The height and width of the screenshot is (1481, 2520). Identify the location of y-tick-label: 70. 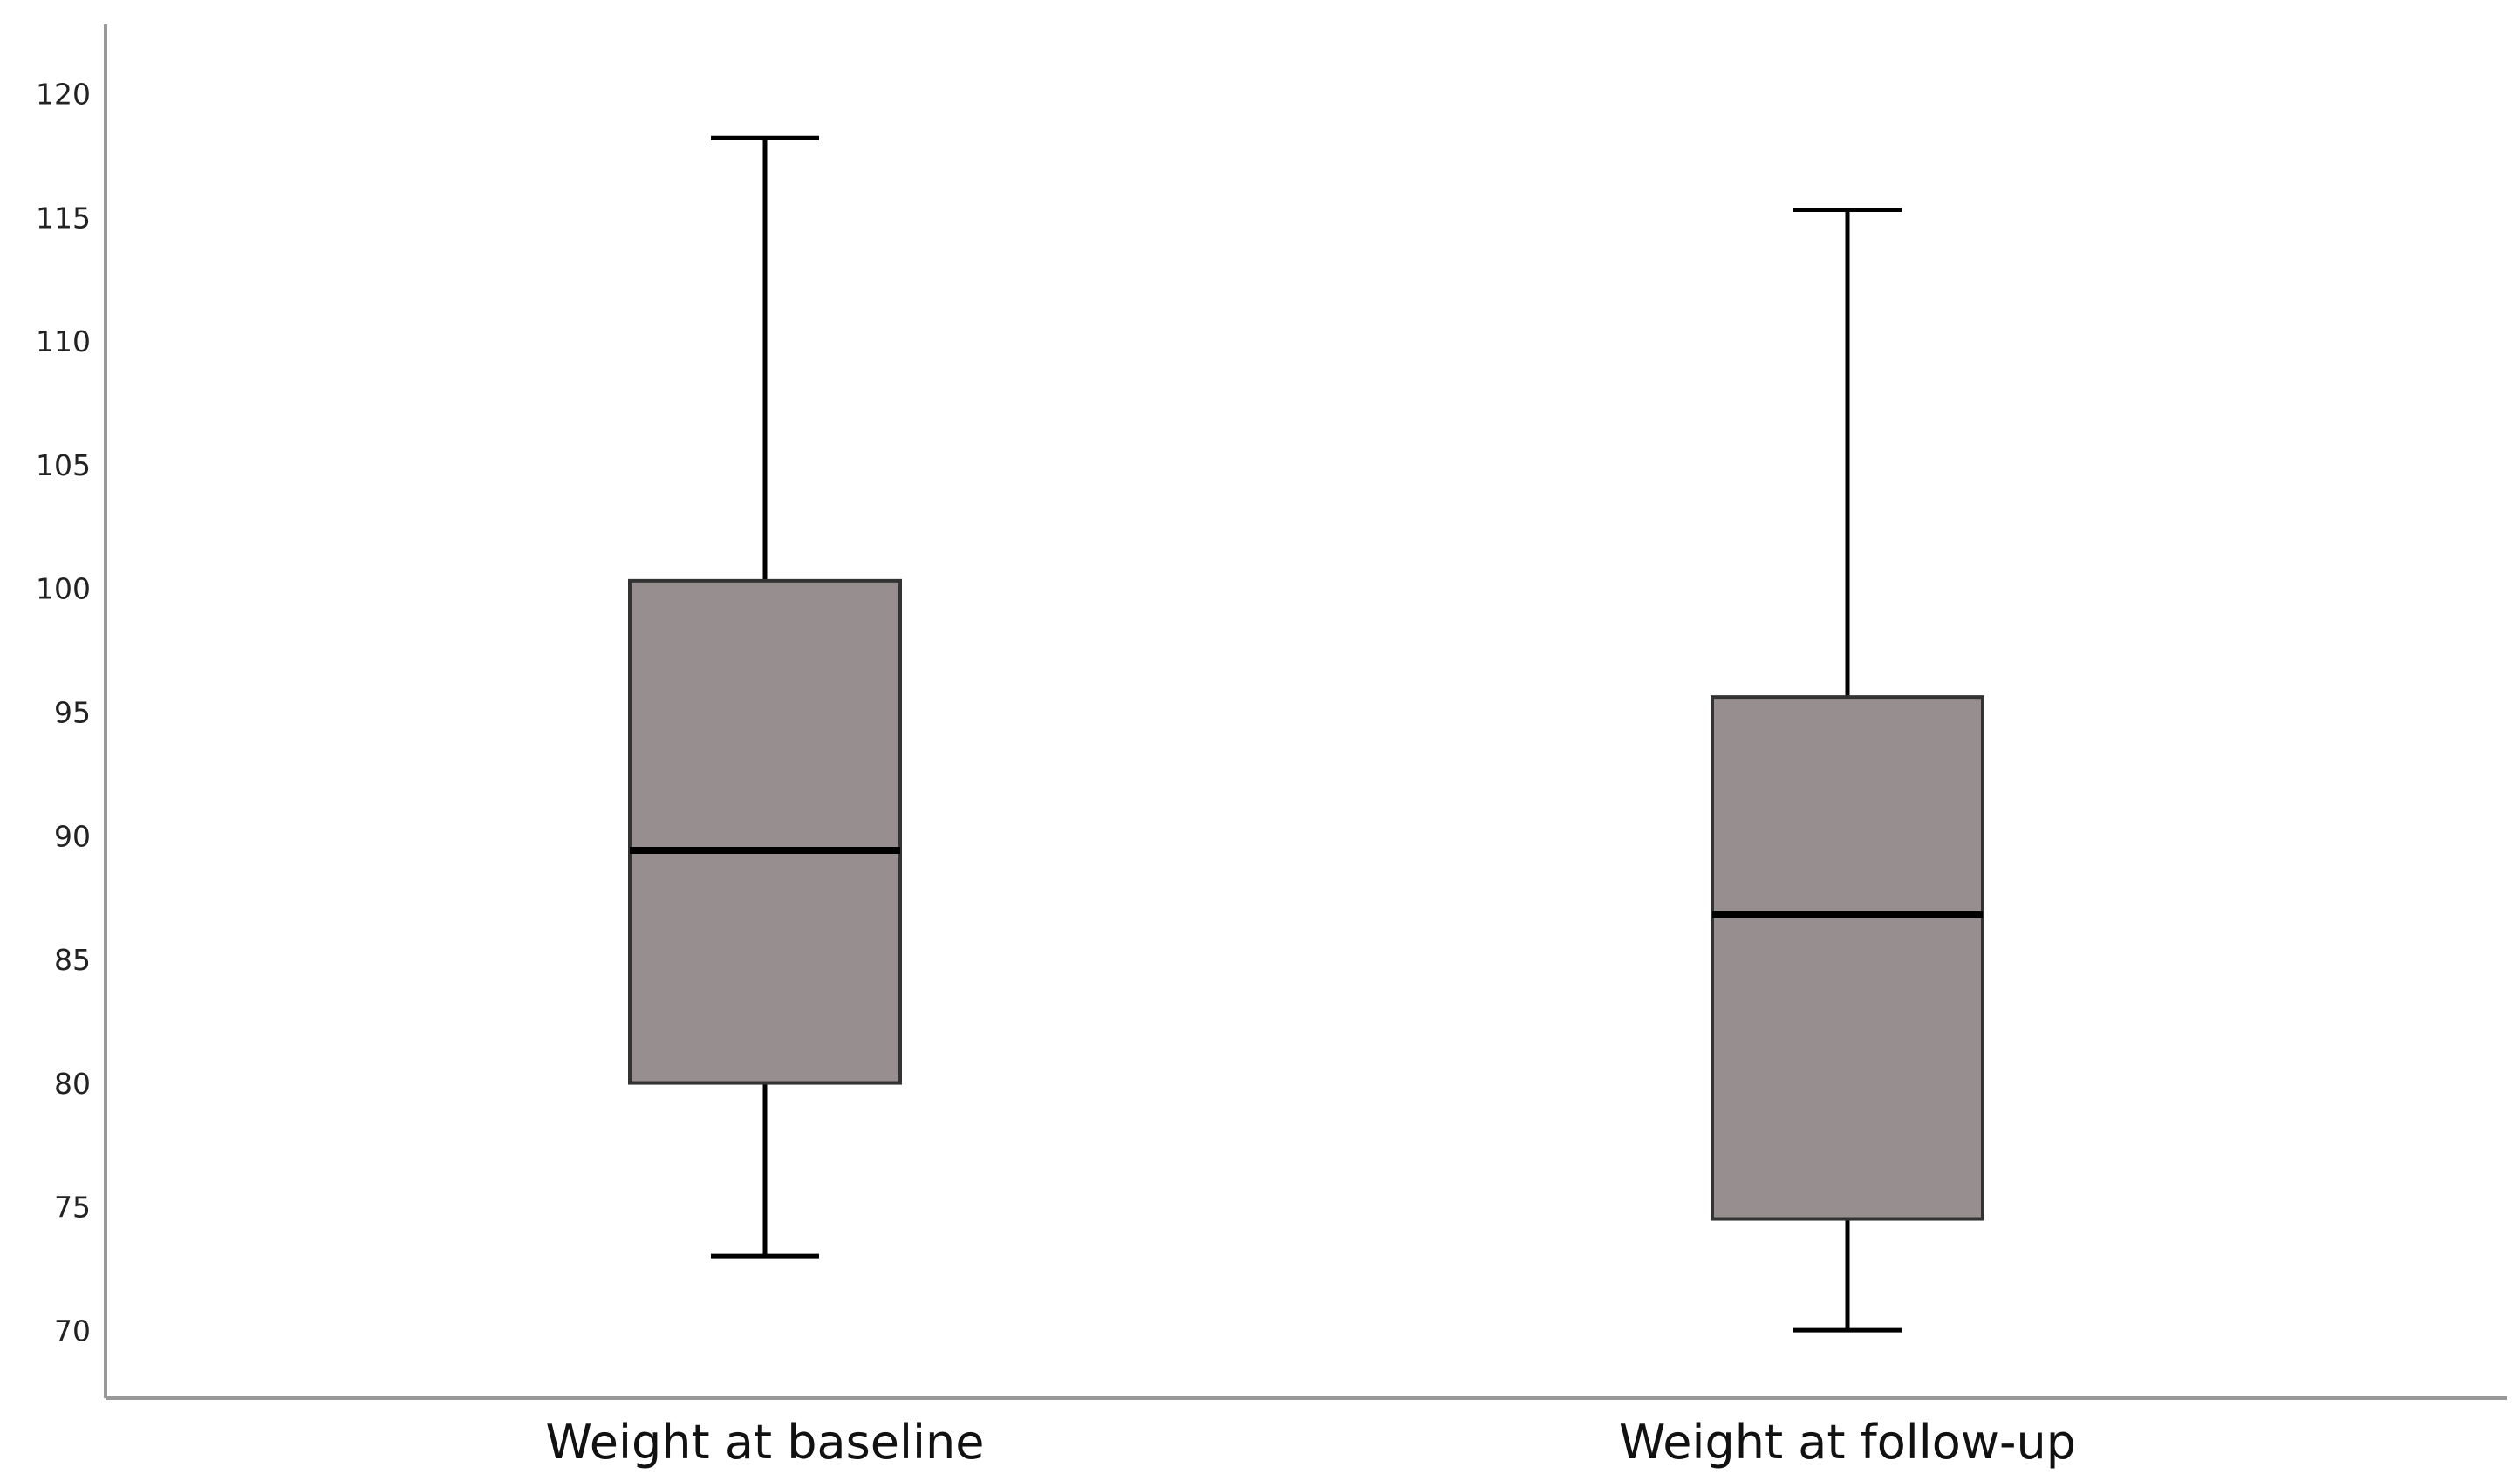
(72, 1331).